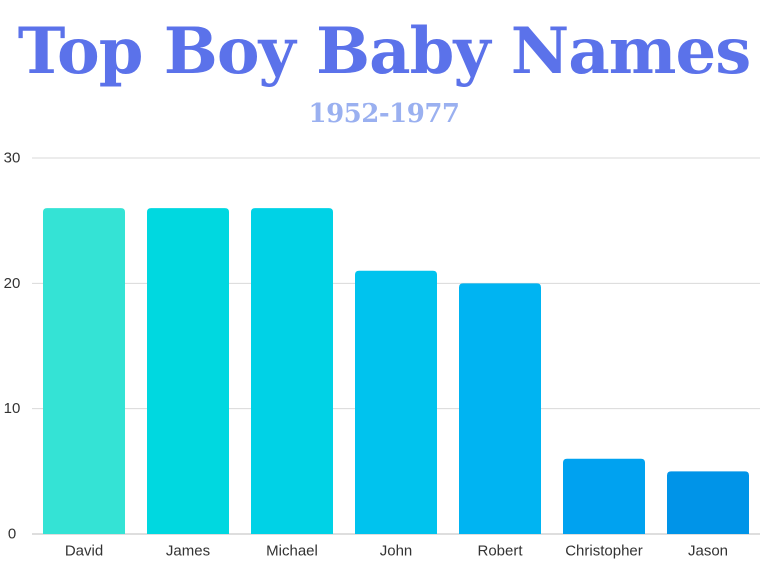 The image size is (768, 576). I want to click on x-tick-label: John, so click(396, 551).